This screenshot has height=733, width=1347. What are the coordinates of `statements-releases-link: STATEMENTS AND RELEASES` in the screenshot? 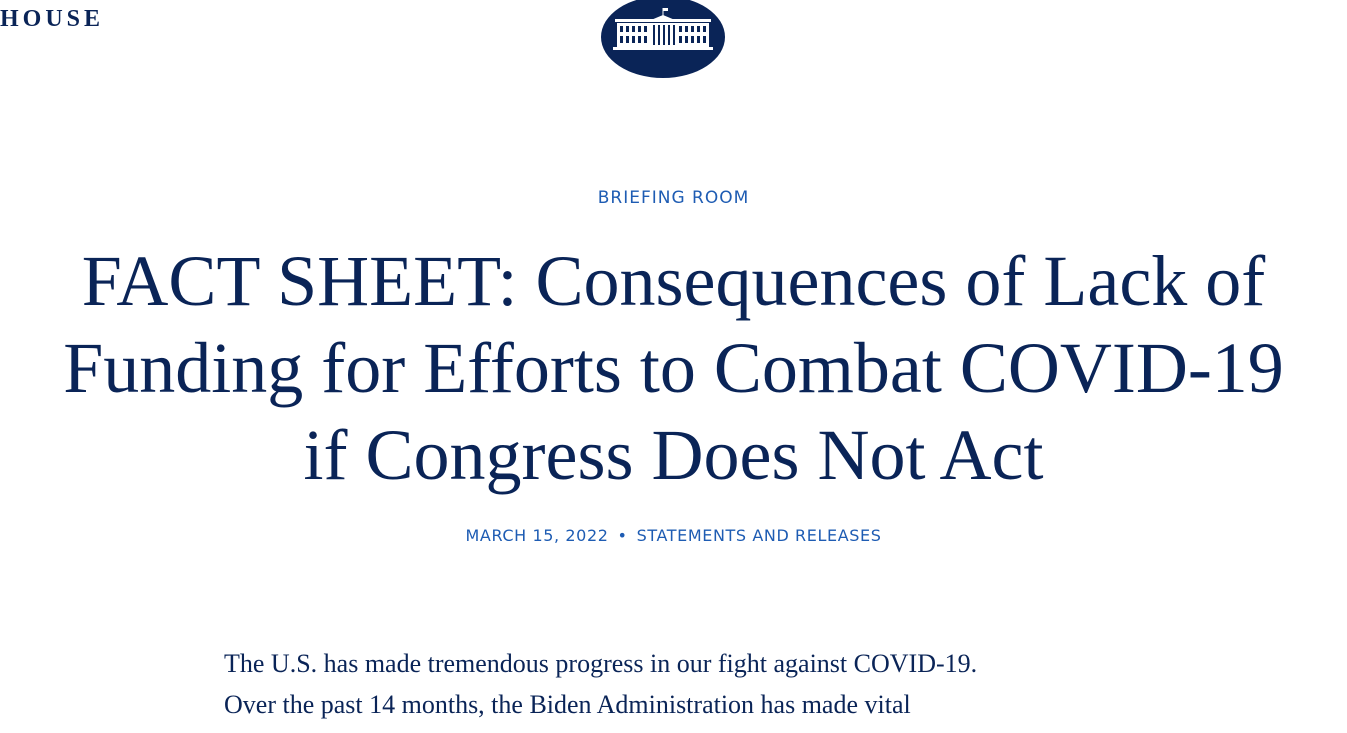 It's located at (759, 535).